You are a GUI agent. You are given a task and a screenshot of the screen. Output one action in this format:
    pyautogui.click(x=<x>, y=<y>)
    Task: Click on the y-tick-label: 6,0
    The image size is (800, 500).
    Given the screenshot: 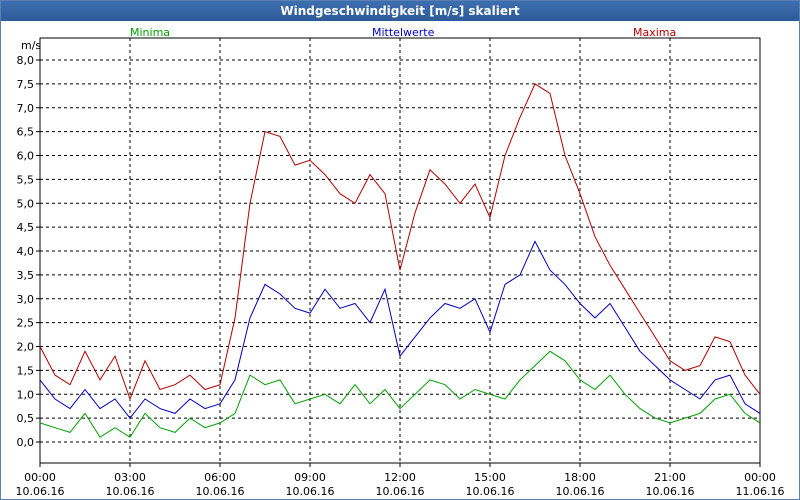 What is the action you would take?
    pyautogui.click(x=26, y=156)
    